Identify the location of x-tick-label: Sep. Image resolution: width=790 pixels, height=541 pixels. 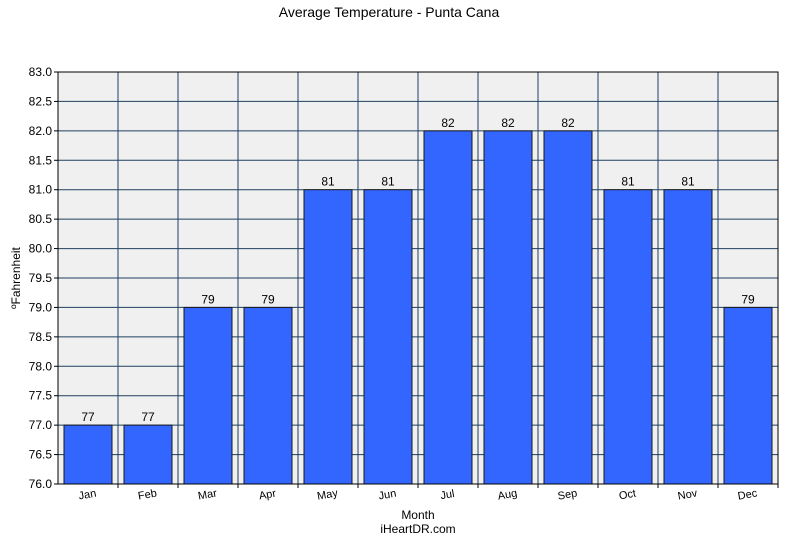
(567, 494).